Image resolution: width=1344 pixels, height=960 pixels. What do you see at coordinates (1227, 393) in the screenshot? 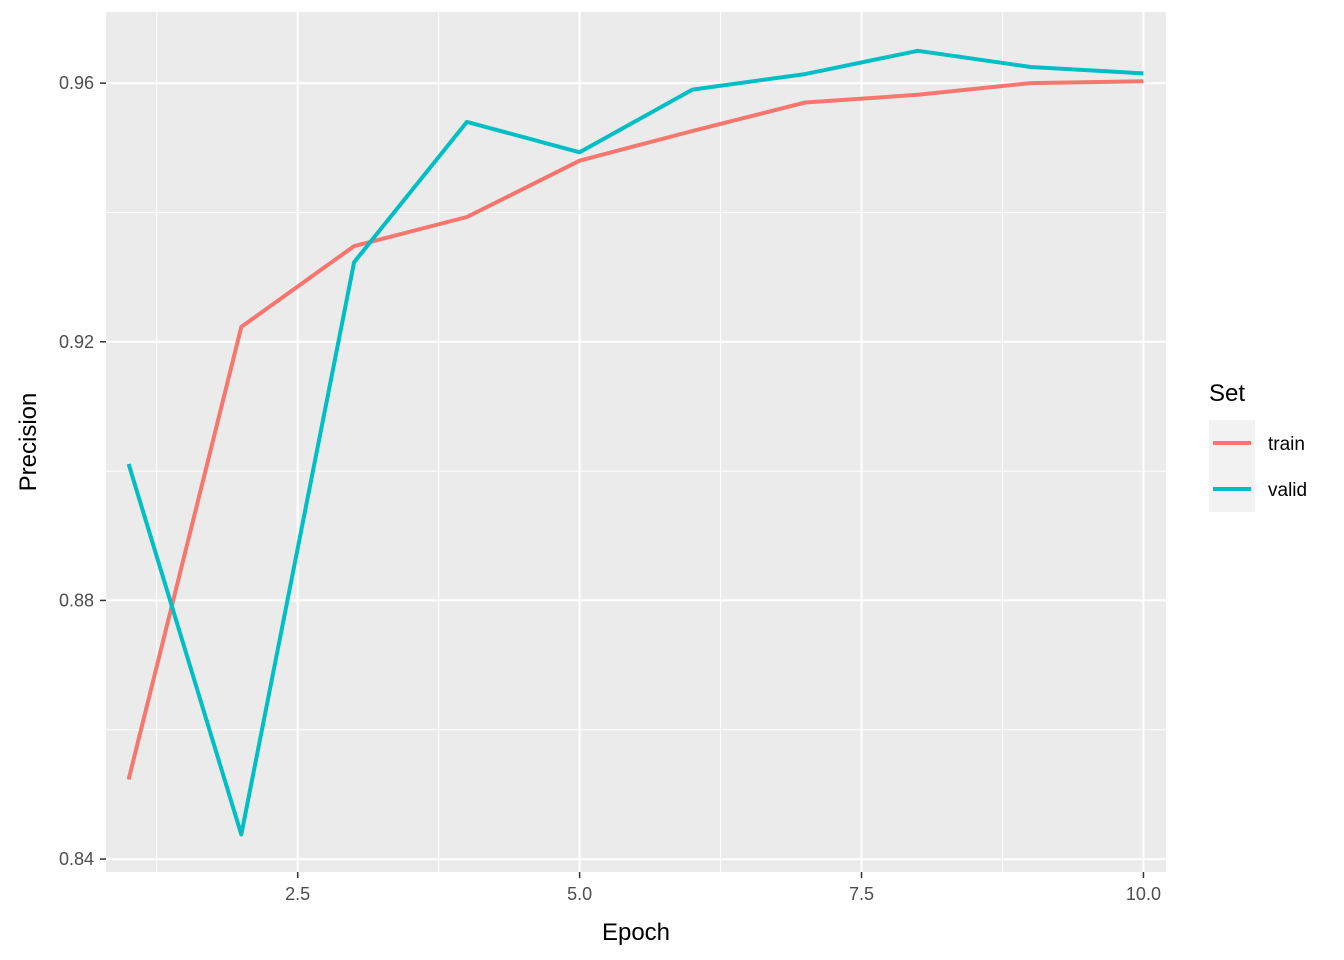
I see `legend-title: Set` at bounding box center [1227, 393].